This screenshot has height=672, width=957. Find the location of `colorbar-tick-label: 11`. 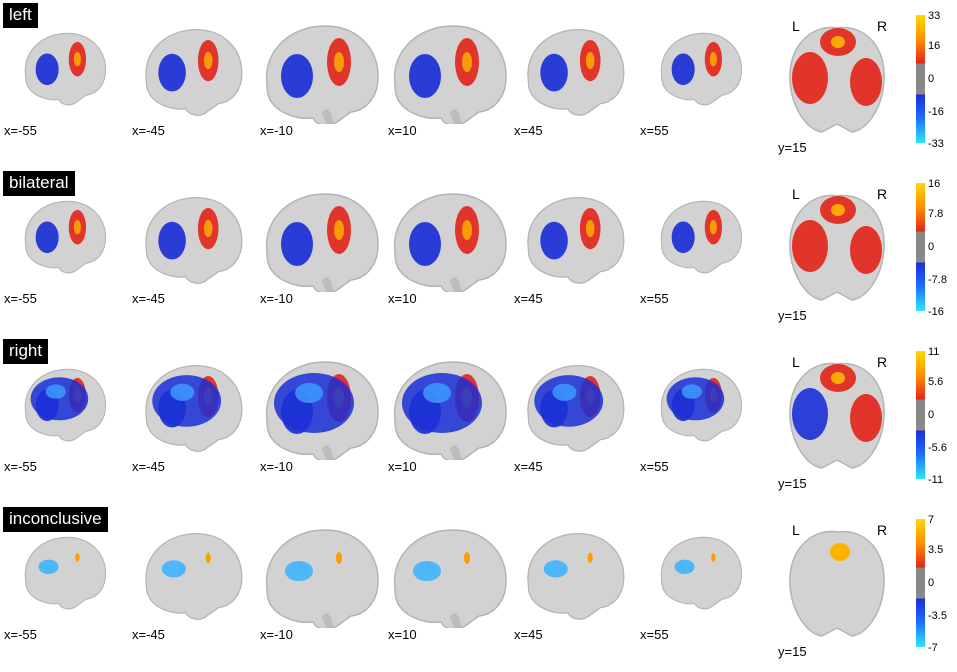

colorbar-tick-label: 11 is located at coordinates (934, 352).